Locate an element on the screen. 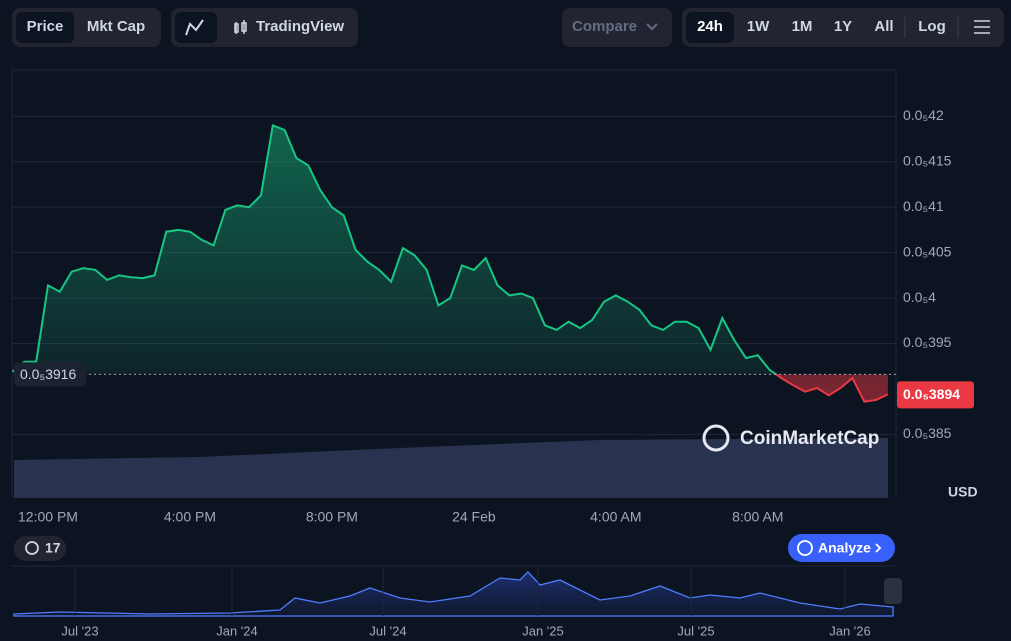 The height and width of the screenshot is (641, 1011). x-tick-label: 4:00 PM is located at coordinates (190, 517).